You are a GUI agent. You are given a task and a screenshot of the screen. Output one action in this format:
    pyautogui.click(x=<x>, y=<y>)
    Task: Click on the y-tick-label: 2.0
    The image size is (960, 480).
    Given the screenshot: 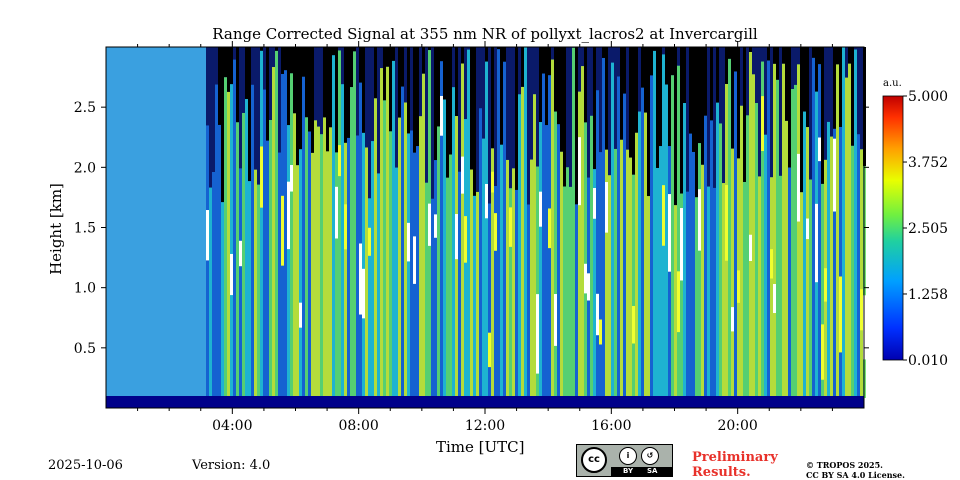 What is the action you would take?
    pyautogui.click(x=85, y=168)
    